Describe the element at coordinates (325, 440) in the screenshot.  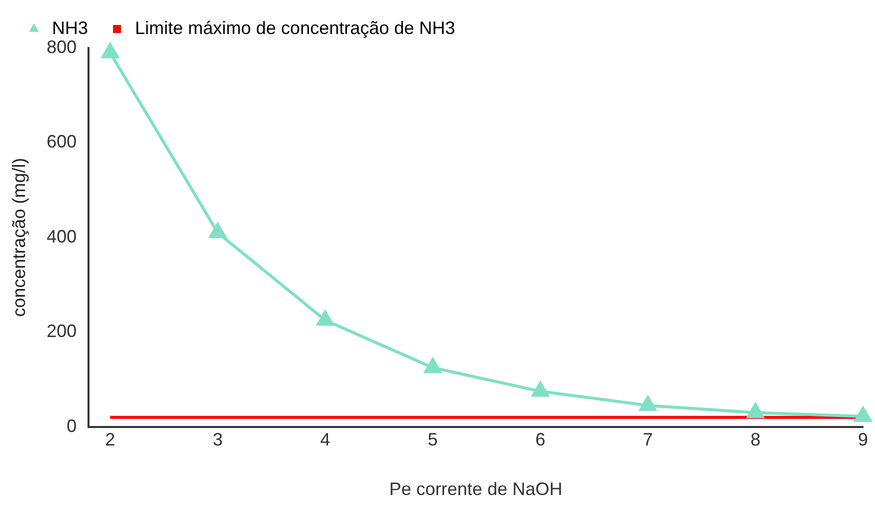
I see `x-tick-label: 4` at that location.